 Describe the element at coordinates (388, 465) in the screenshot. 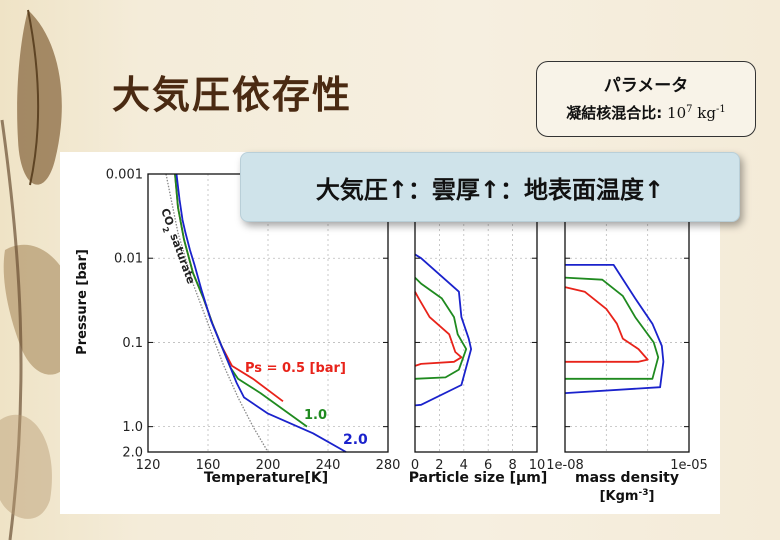

I see `temperature-x-tick-label: 280` at that location.